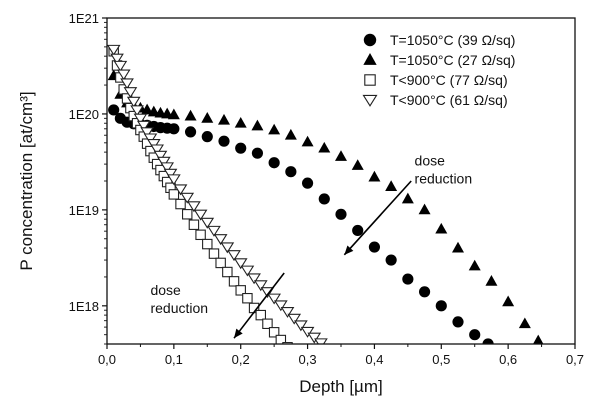 The width and height of the screenshot is (594, 405). I want to click on arrow-head, so click(238, 333).